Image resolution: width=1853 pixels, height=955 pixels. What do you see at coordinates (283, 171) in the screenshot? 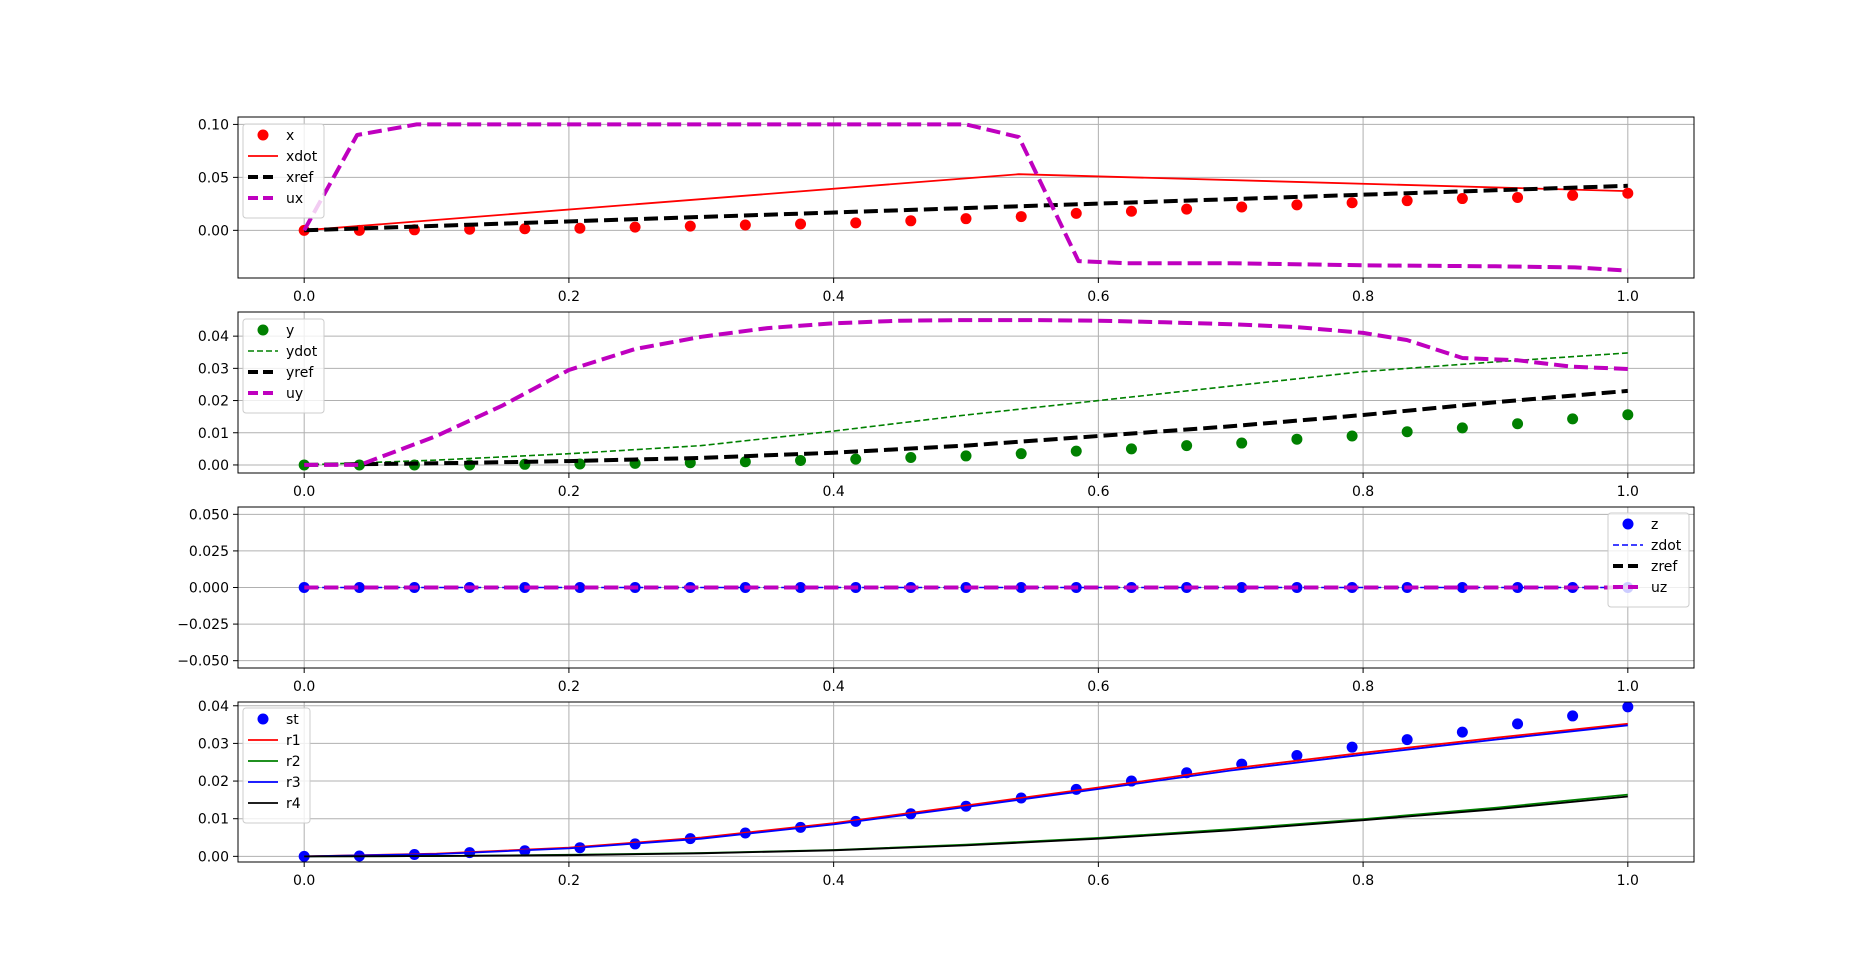
I see `legend: x xdot xref ux` at bounding box center [283, 171].